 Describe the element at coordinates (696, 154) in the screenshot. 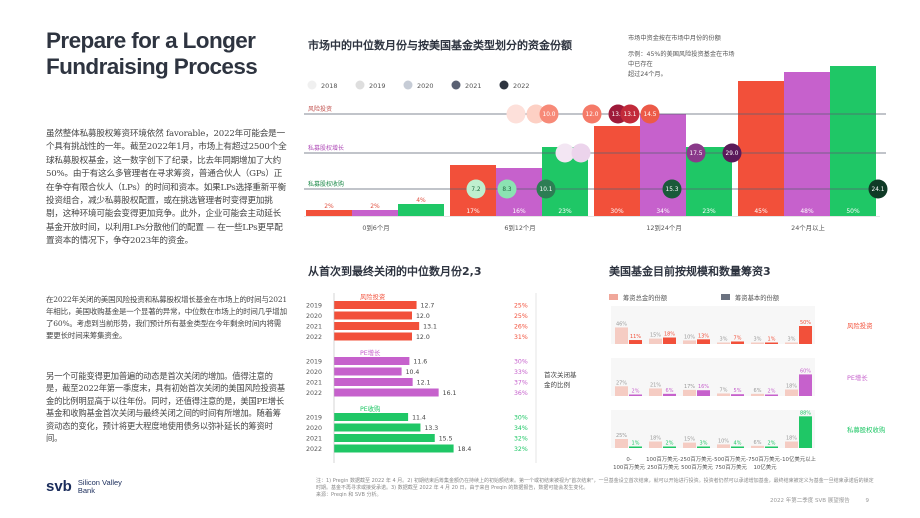

I see `median-dot-label: 17.5` at that location.